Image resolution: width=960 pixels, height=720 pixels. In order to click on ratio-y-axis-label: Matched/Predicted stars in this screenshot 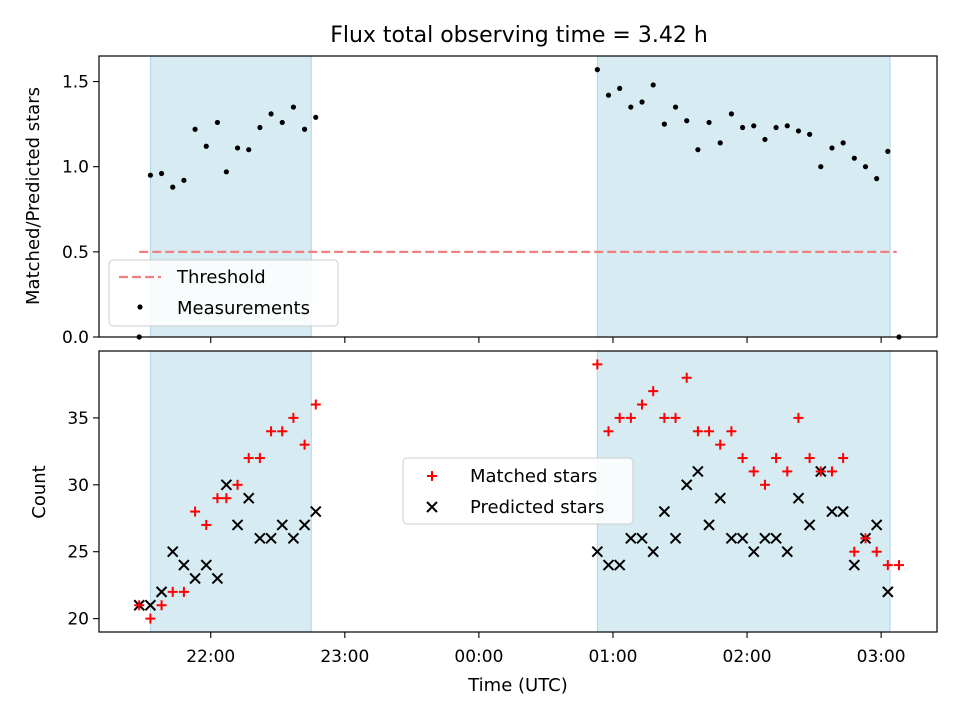, I will do `click(33, 196)`.